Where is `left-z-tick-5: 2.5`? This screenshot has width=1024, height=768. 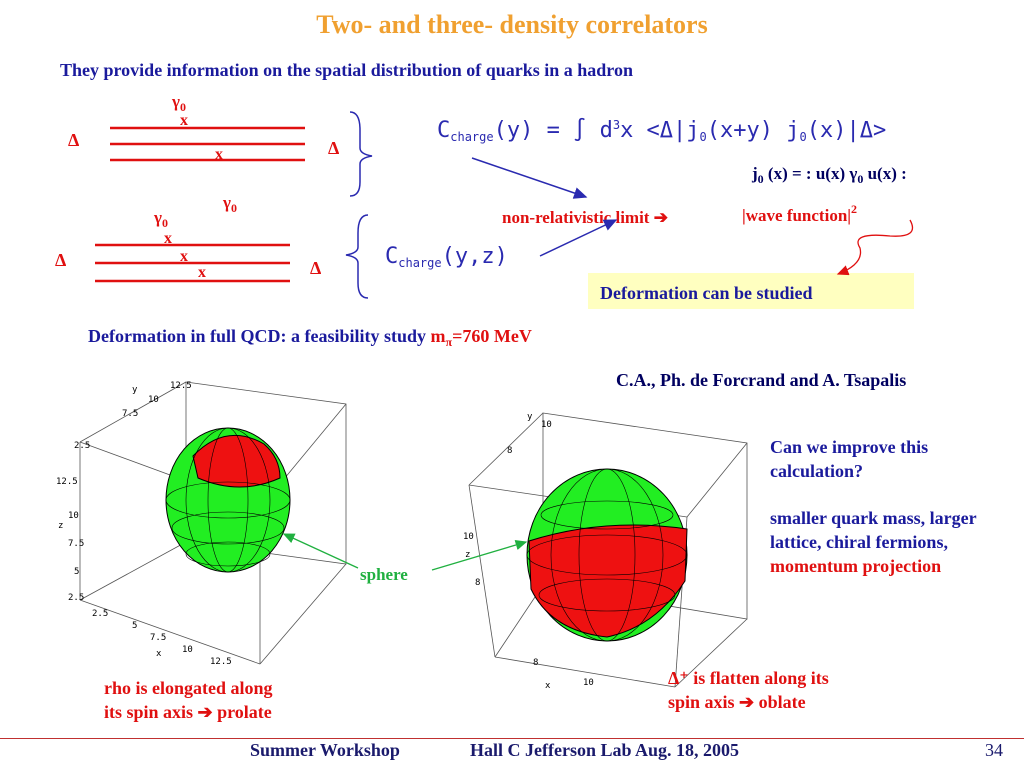 left-z-tick-5: 2.5 is located at coordinates (76, 598).